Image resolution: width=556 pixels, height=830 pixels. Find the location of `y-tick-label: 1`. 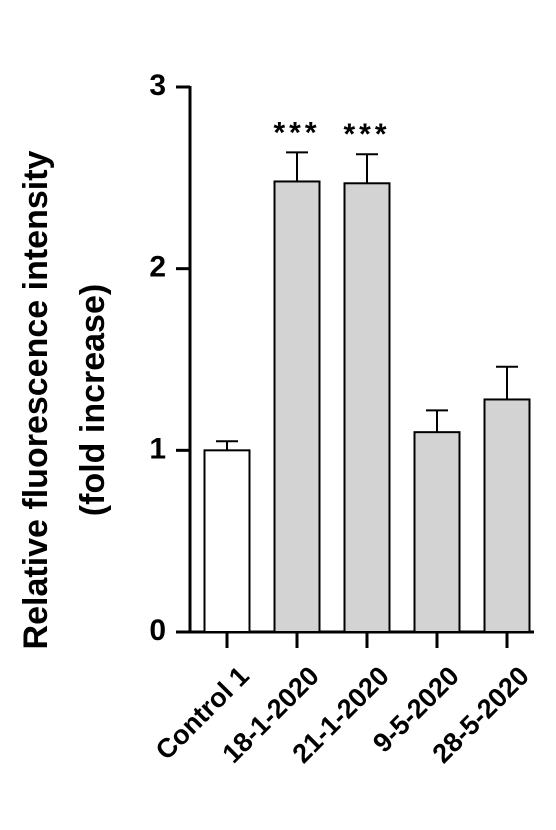

y-tick-label: 1 is located at coordinates (157, 448).